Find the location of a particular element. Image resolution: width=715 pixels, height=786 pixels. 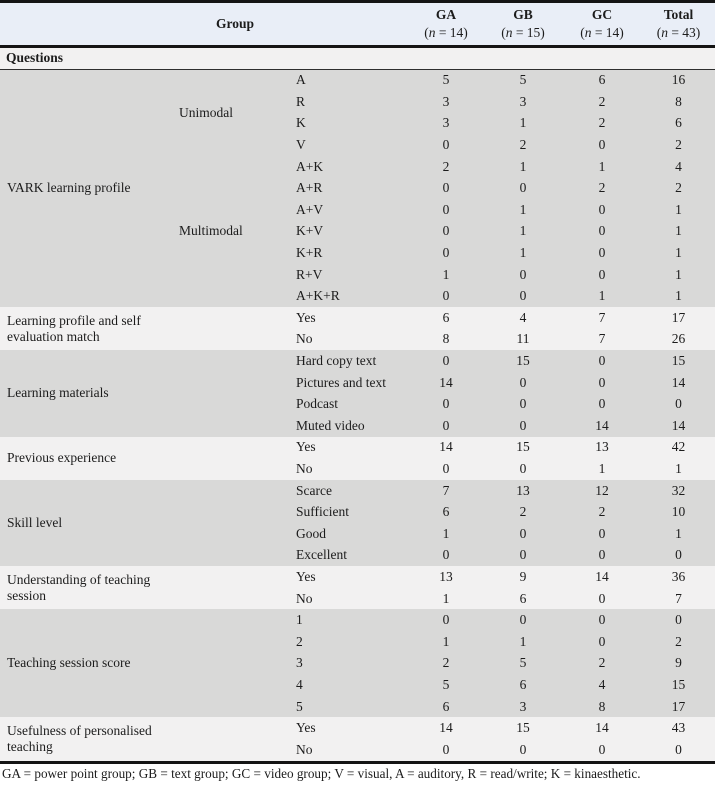

section-rows: Yes 14 15 13 42 No 0 0 1 1 is located at coordinates (505, 458).